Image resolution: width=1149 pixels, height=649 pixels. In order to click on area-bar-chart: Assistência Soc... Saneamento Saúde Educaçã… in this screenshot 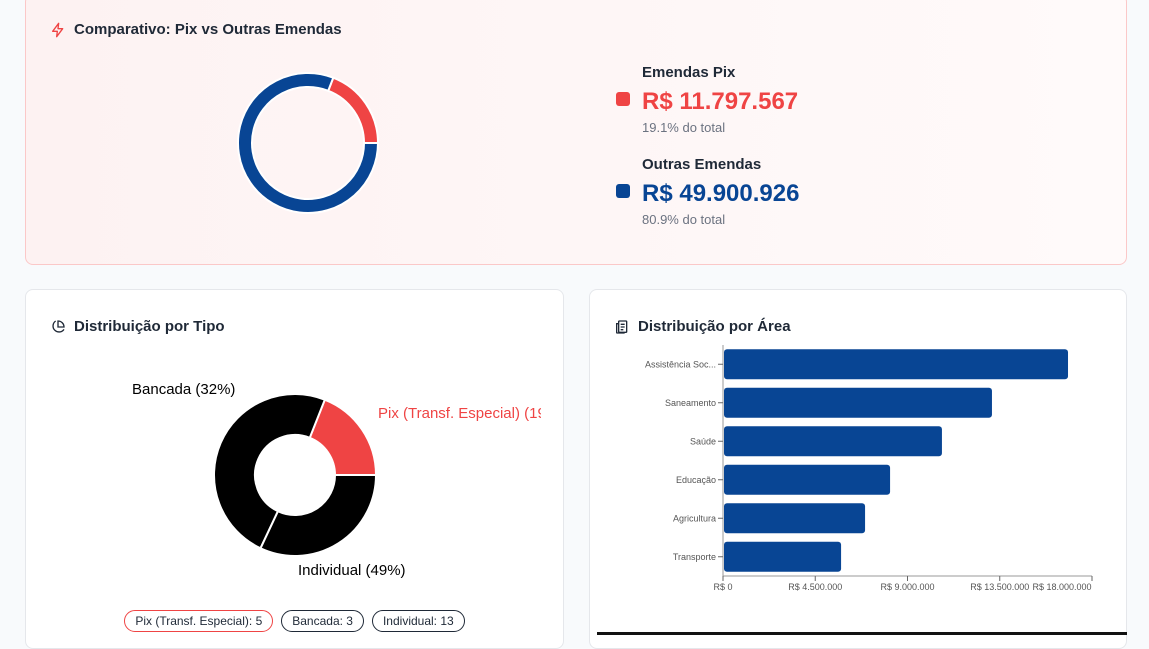, I will do `click(869, 468)`.